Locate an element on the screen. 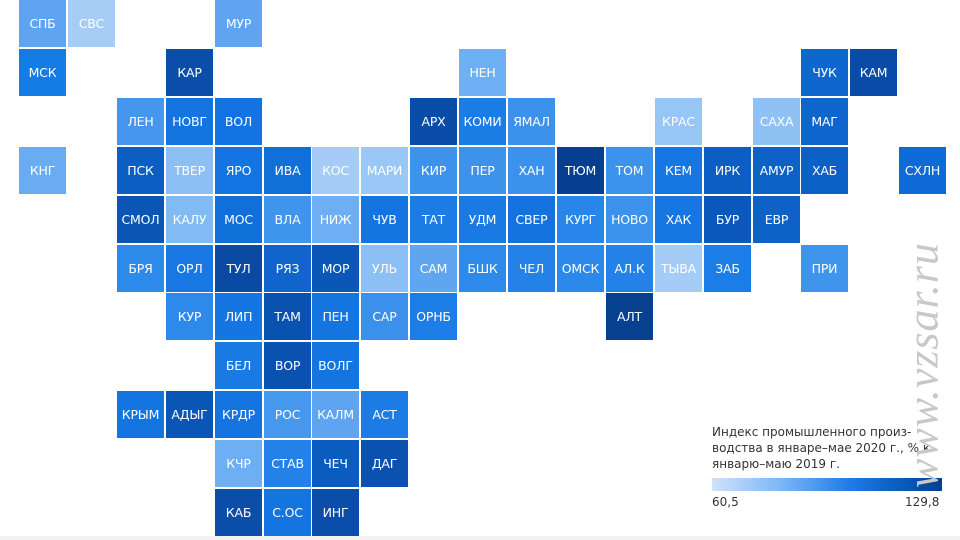 Image resolution: width=960 pixels, height=540 pixels. region-tile: ЧУВ is located at coordinates (384, 219).